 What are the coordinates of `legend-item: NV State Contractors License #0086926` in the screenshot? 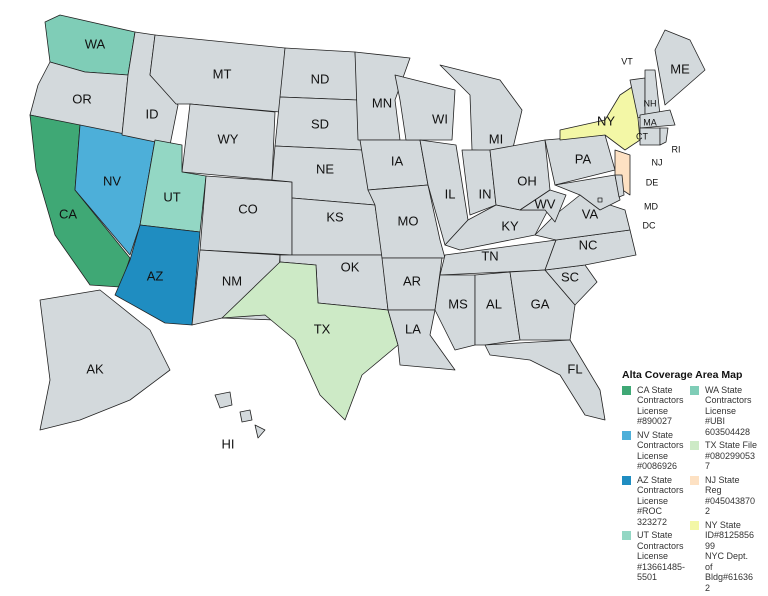 It's located at (656, 451).